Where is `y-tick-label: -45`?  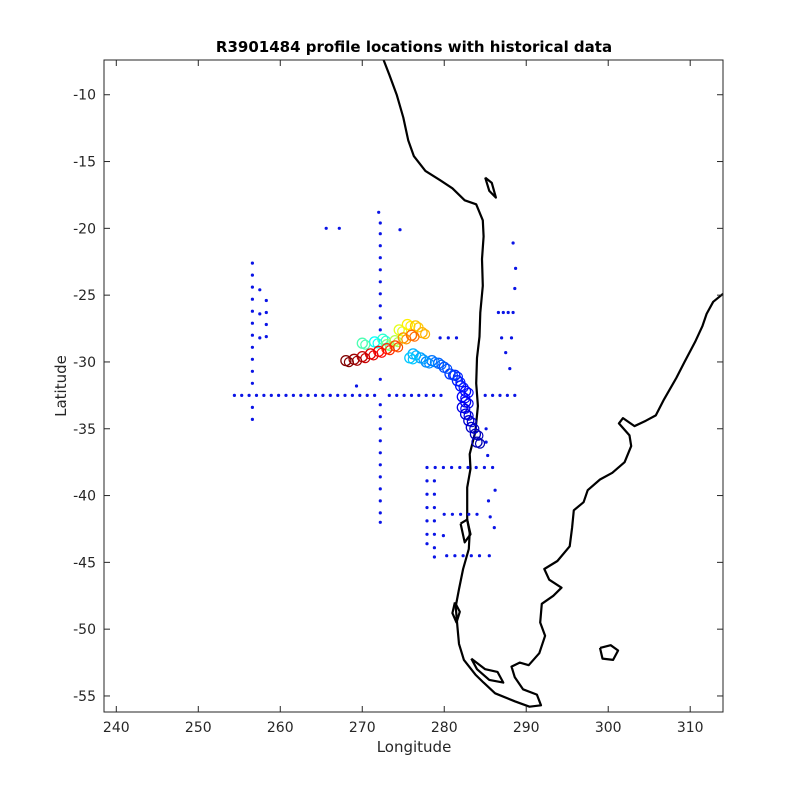 y-tick-label: -45 is located at coordinates (84, 563).